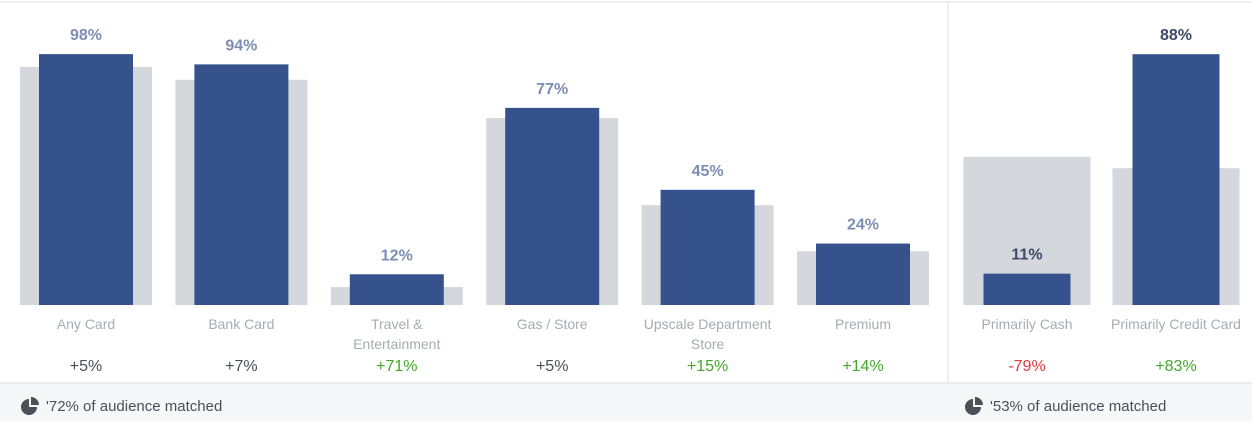  What do you see at coordinates (1027, 366) in the screenshot?
I see `difference-label: -79%` at bounding box center [1027, 366].